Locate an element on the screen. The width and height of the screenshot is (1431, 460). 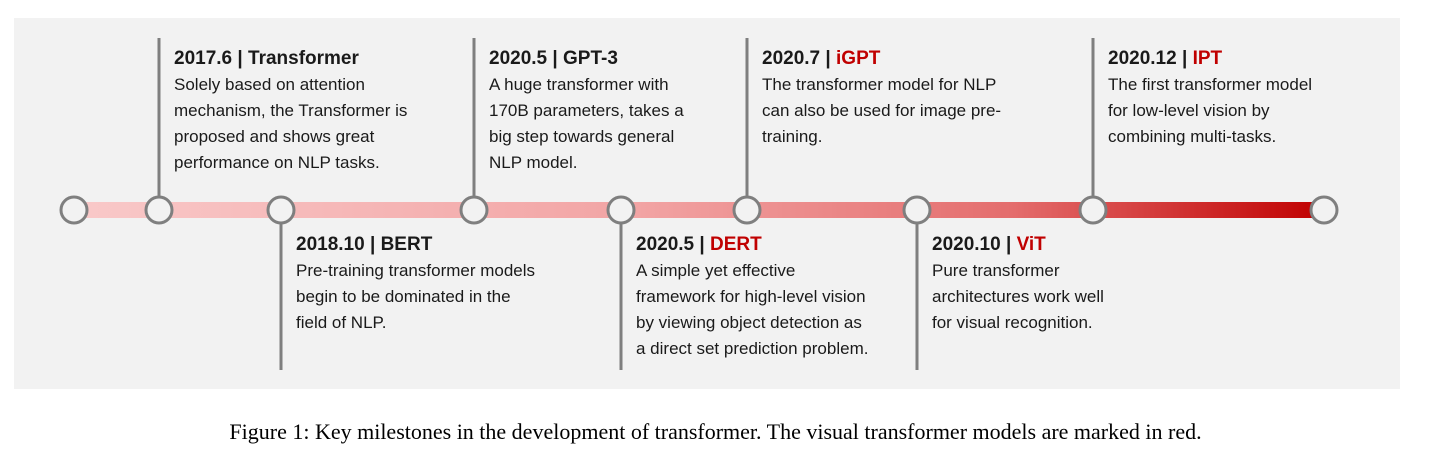
timeline-node-gpt3 is located at coordinates (474, 210).